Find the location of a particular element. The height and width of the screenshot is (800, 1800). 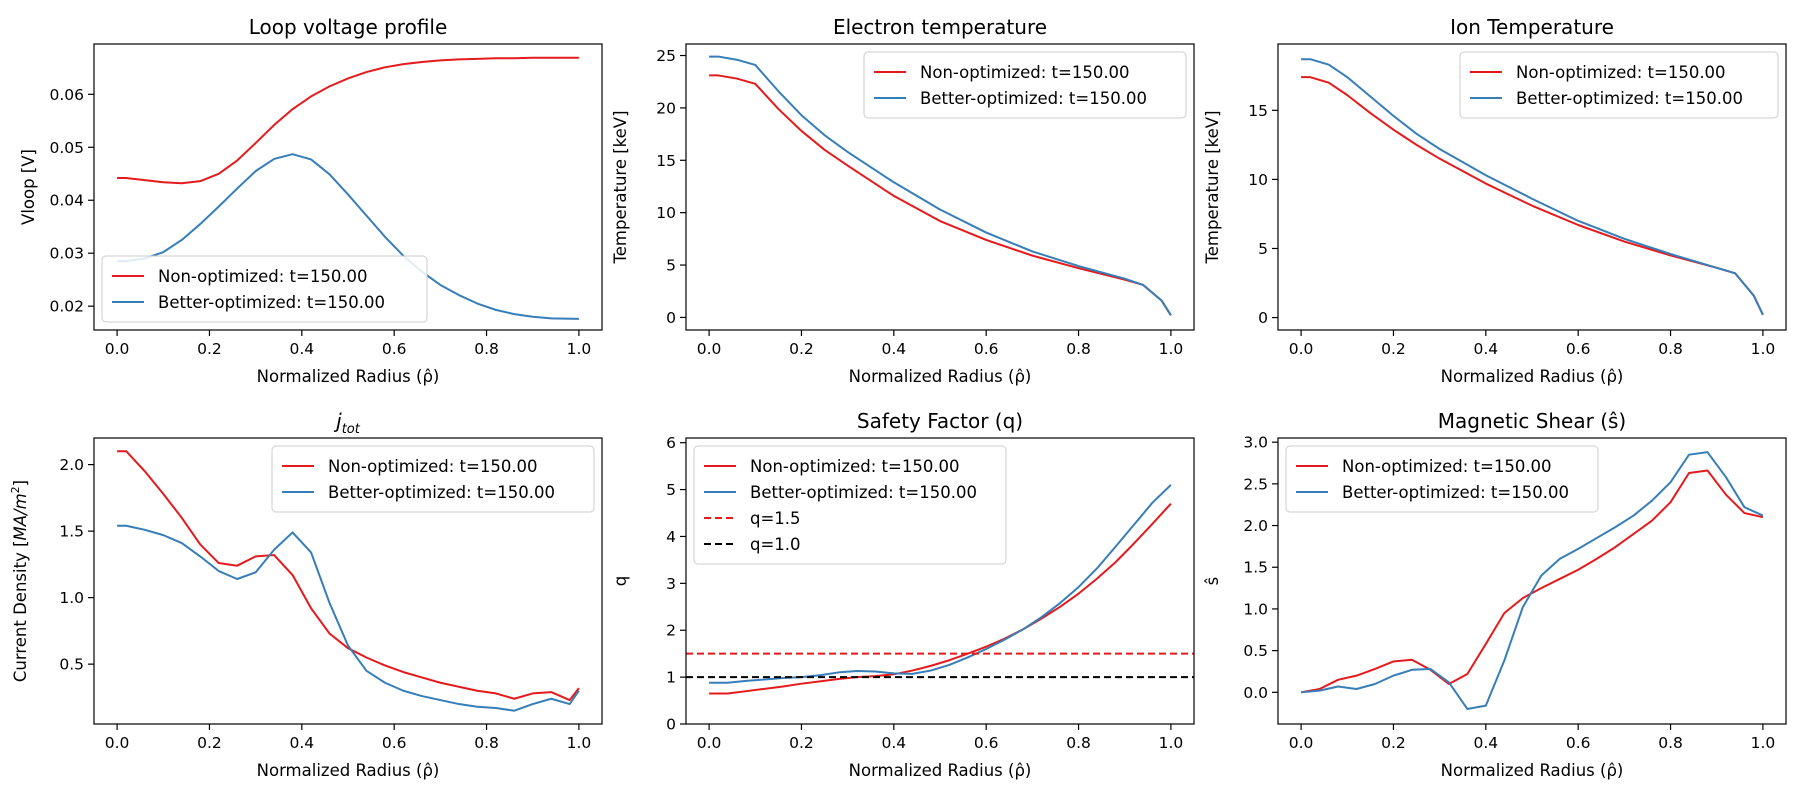

y-tick-label: 10 is located at coordinates (1258, 180).